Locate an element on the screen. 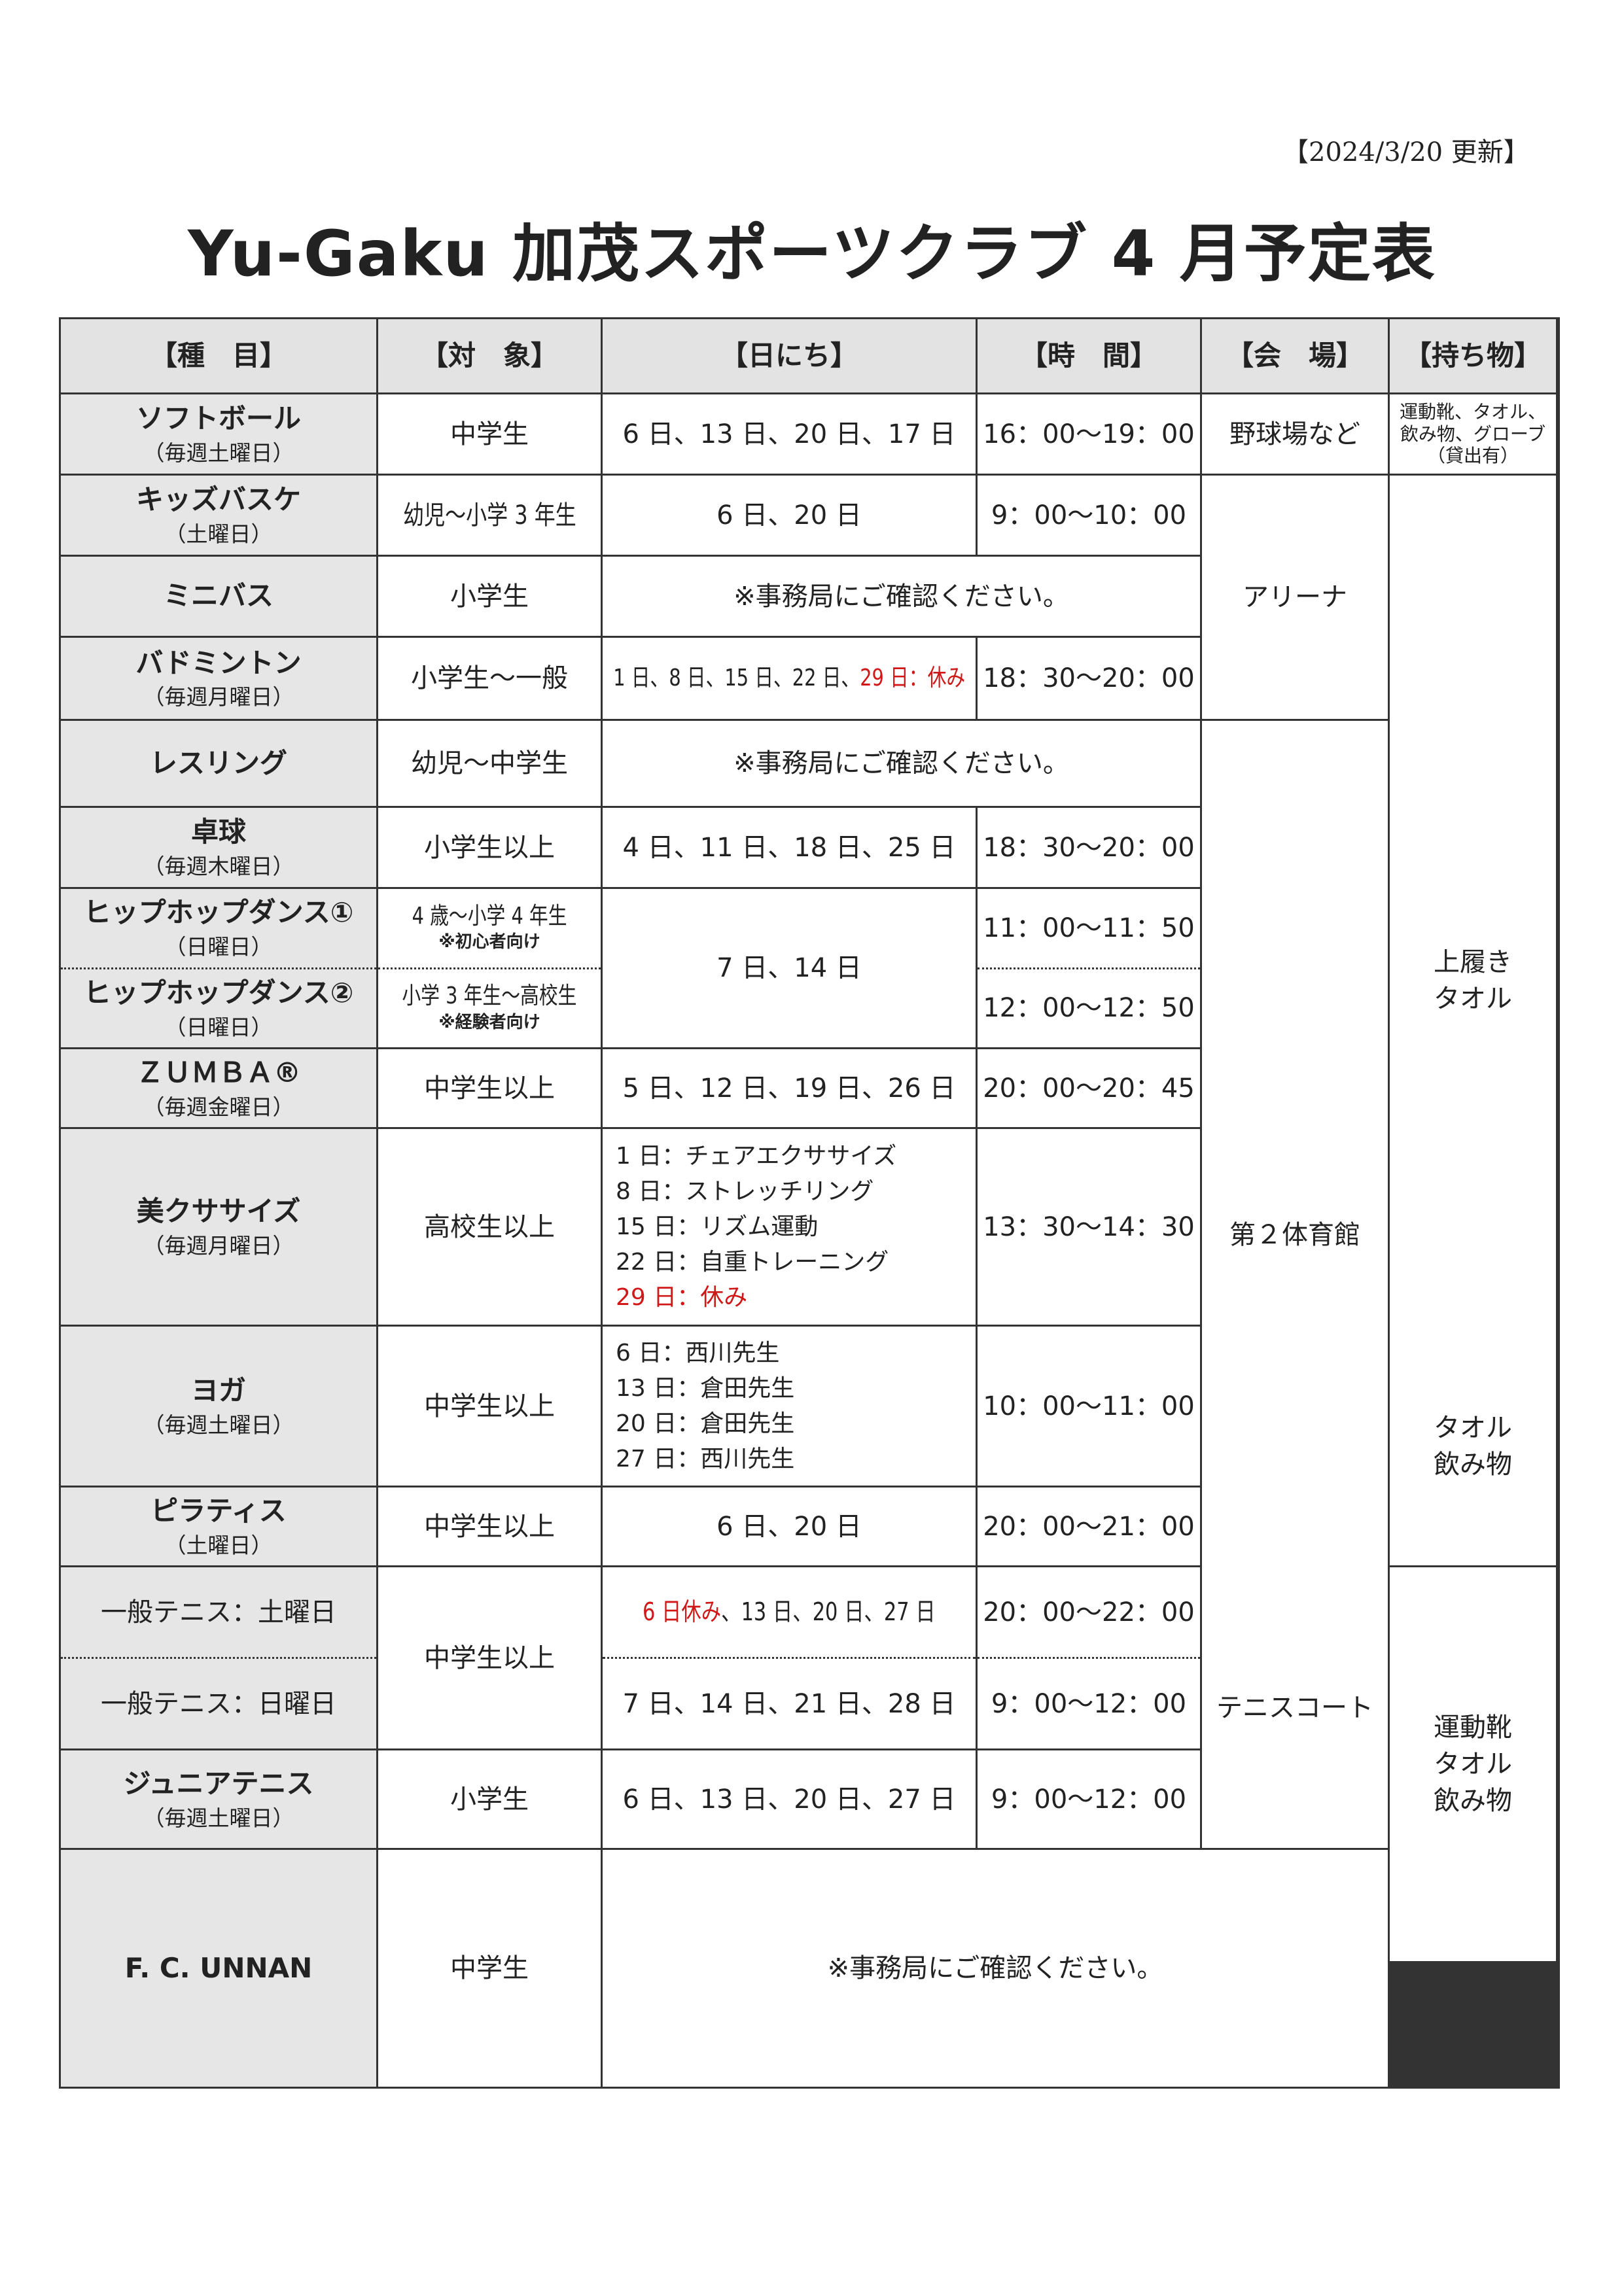 The width and height of the screenshot is (1624, 2296). time-cell: 9：00～10：00 is located at coordinates (1089, 515).